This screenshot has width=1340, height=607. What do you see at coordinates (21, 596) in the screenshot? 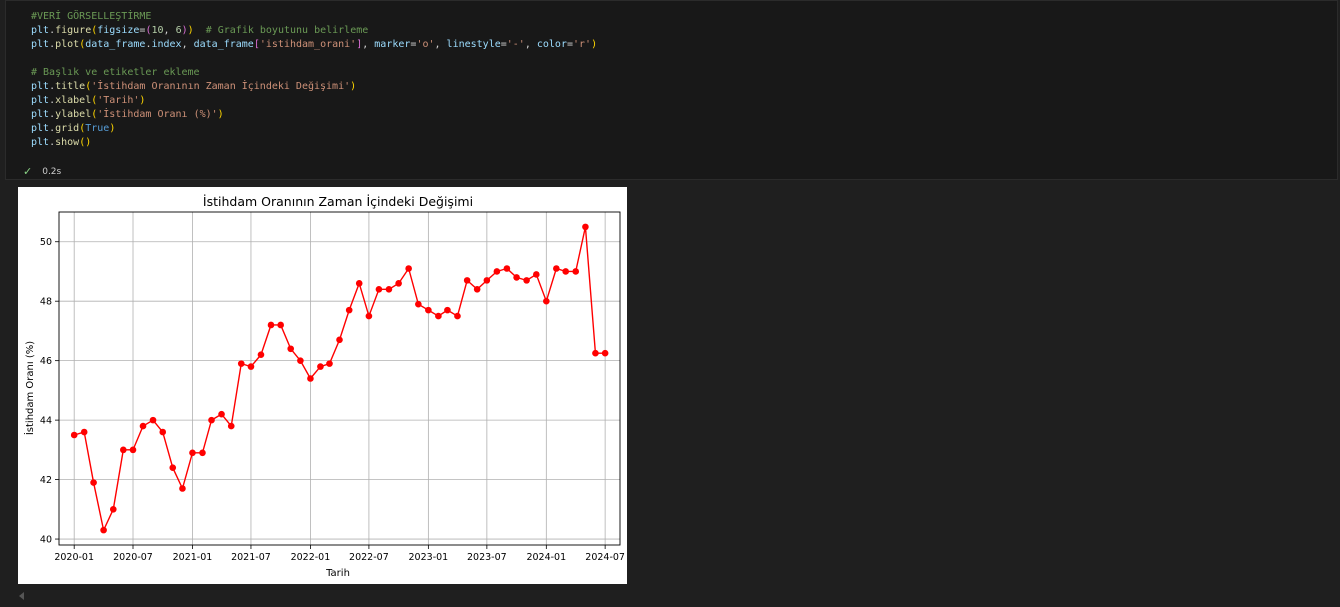
I see `scroll-left-icon` at bounding box center [21, 596].